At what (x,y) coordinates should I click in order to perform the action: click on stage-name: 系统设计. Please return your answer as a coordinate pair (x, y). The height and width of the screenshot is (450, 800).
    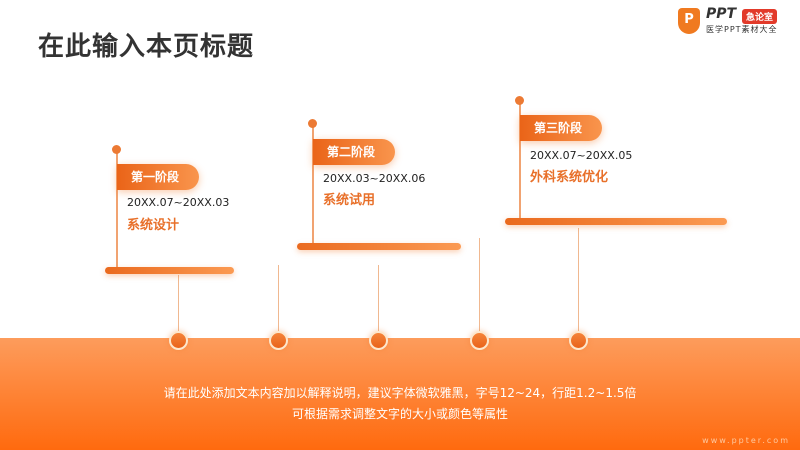
    Looking at the image, I should click on (153, 225).